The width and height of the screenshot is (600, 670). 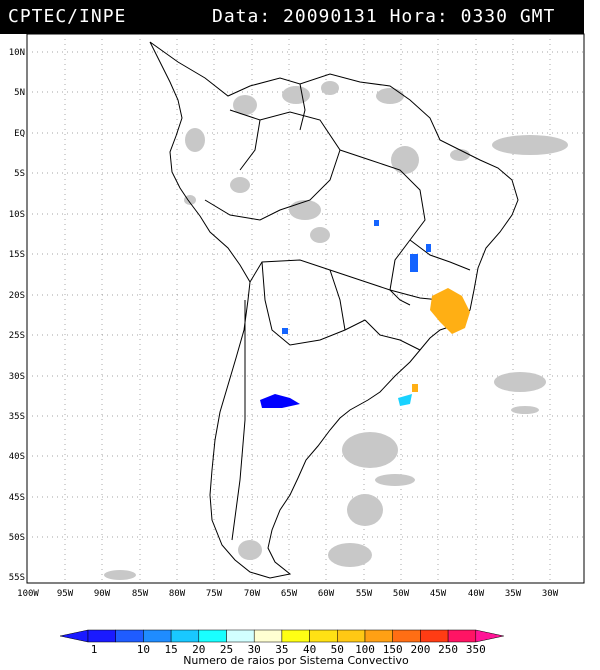 I want to click on lat-label: 5N, so click(x=19, y=93).